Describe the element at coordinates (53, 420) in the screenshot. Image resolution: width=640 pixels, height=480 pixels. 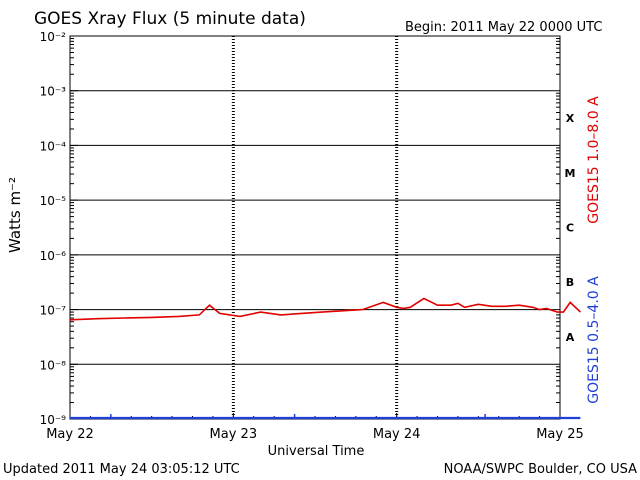
I see `y-tick-label: 10⁻⁹` at that location.